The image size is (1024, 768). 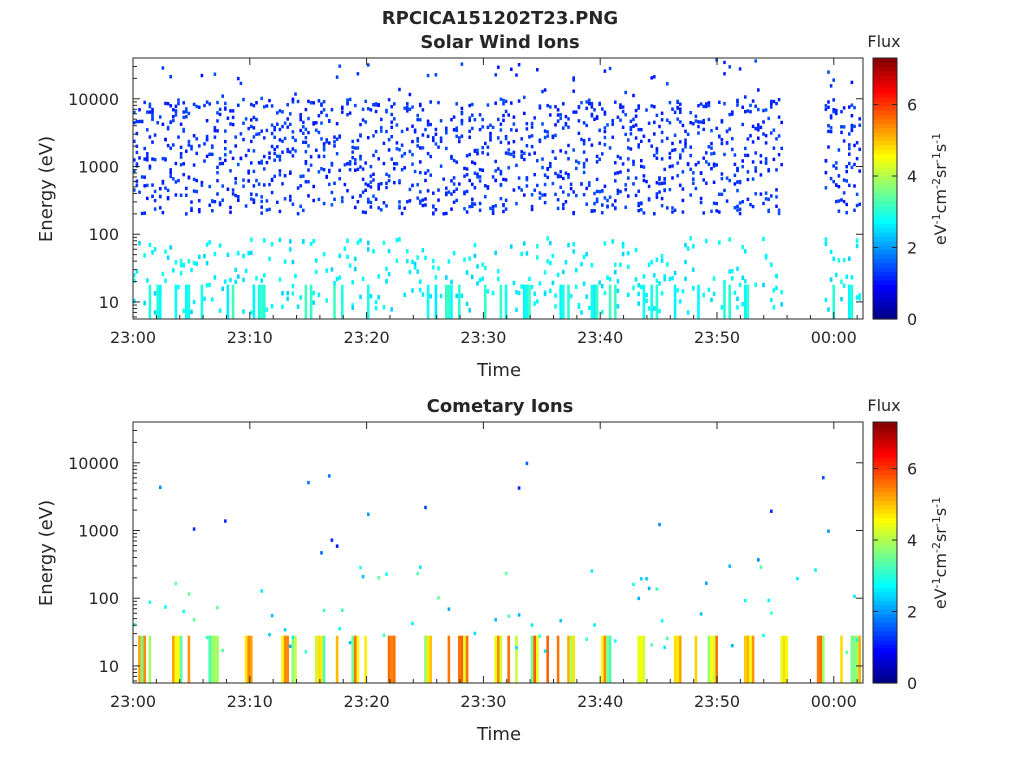 I want to click on x-tick-label: 23:50, so click(x=717, y=337).